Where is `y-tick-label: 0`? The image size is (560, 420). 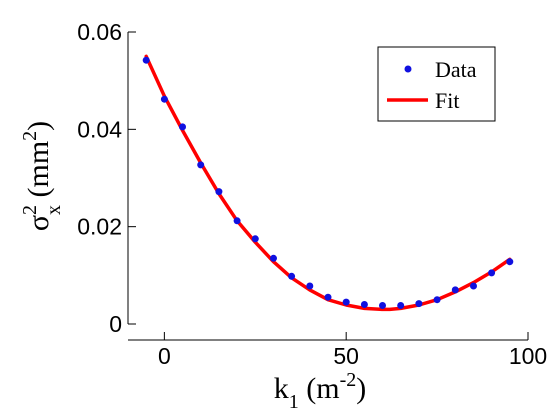
y-tick-label: 0 is located at coordinates (115, 324).